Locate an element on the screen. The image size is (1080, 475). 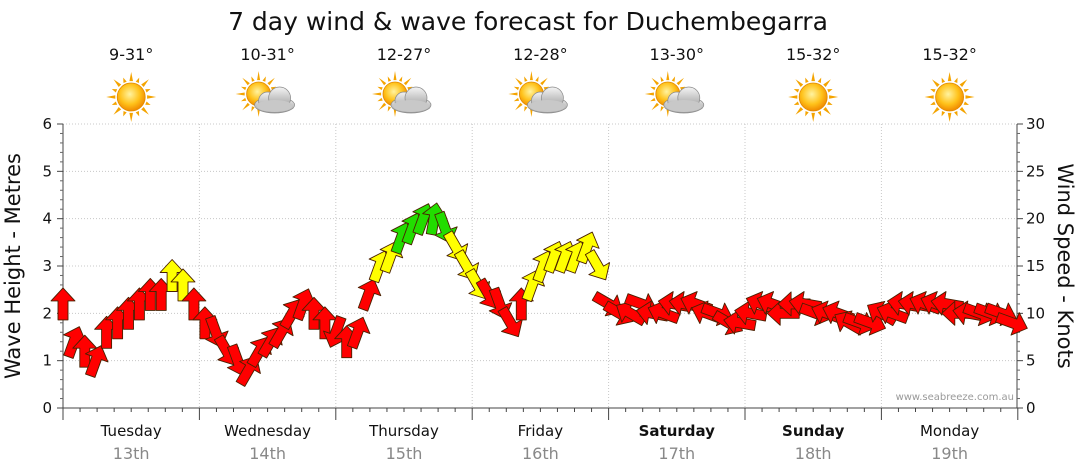
y-left-tick-label: 1 is located at coordinates (47, 361).